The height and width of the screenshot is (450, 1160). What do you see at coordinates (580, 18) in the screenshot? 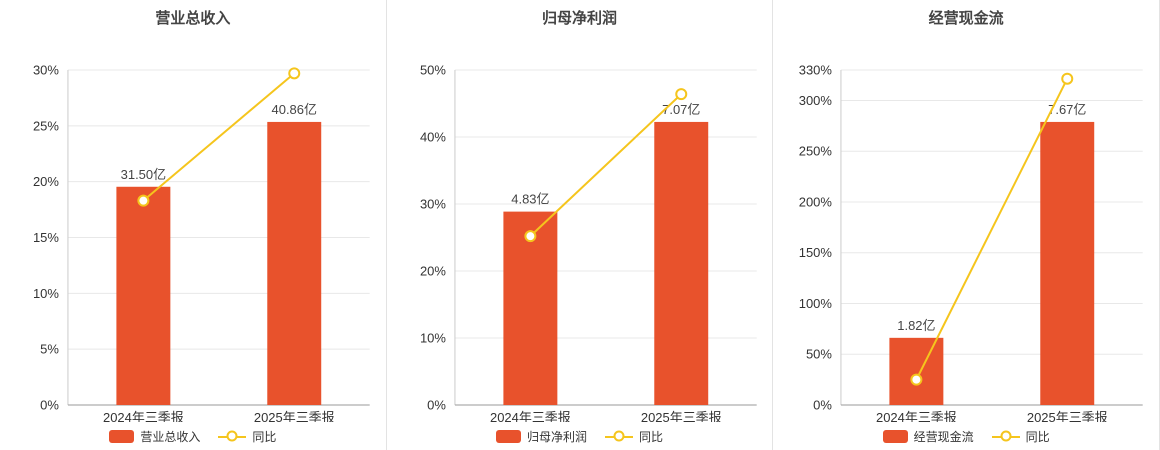
I see `chart-title: 归母净利润` at bounding box center [580, 18].